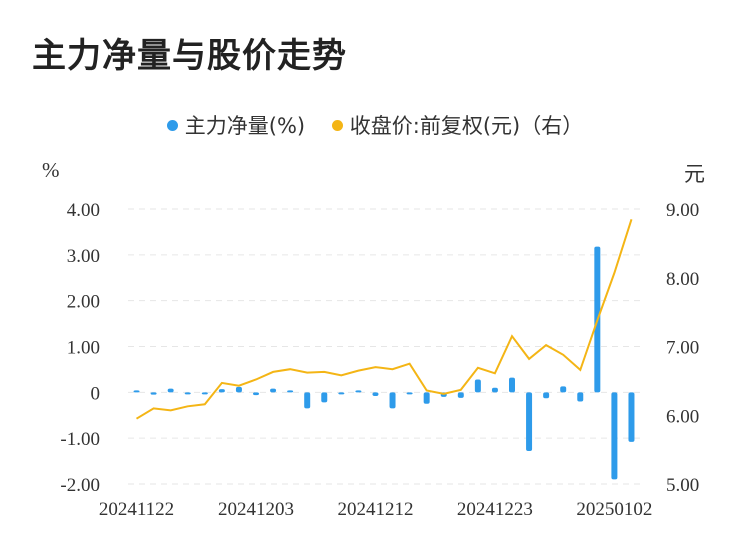 Image resolution: width=750 pixels, height=558 pixels. Describe the element at coordinates (682, 485) in the screenshot. I see `right-tick-label: 5.00` at that location.